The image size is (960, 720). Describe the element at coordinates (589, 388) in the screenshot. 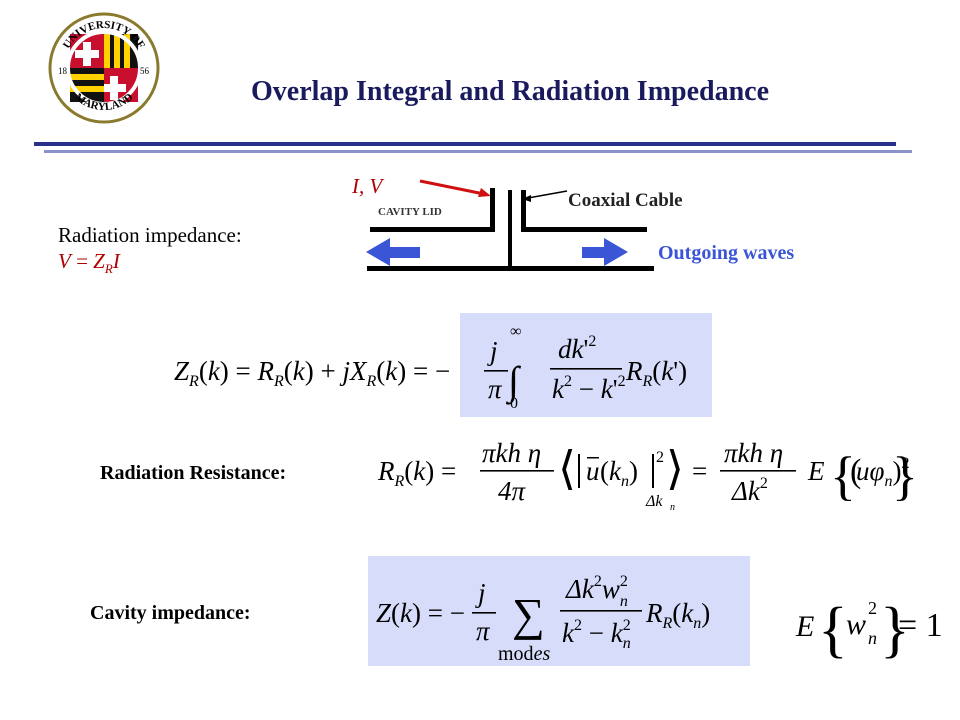

I see `svg-text: k2 − k'2` at that location.